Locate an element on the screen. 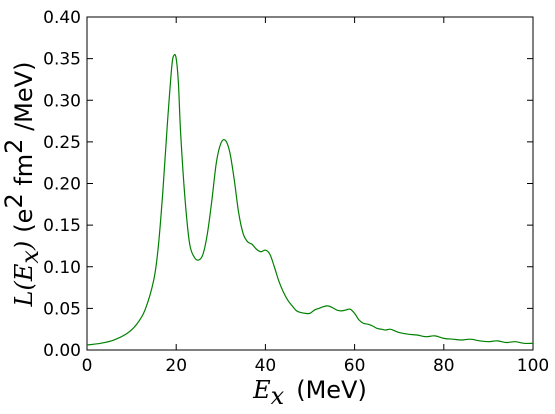 This screenshot has width=555, height=414. y-axis-label-unit-end: /MeV) is located at coordinates (24, 100).